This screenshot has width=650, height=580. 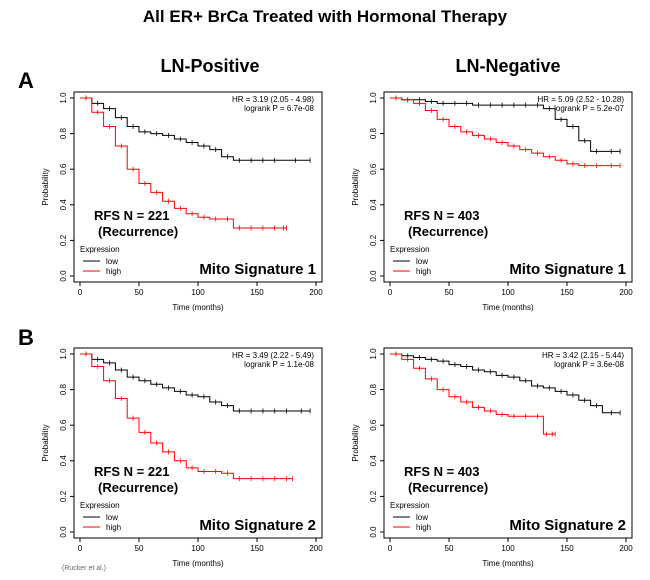 I want to click on column-title-ln-positive: LN-Positive, so click(x=210, y=66).